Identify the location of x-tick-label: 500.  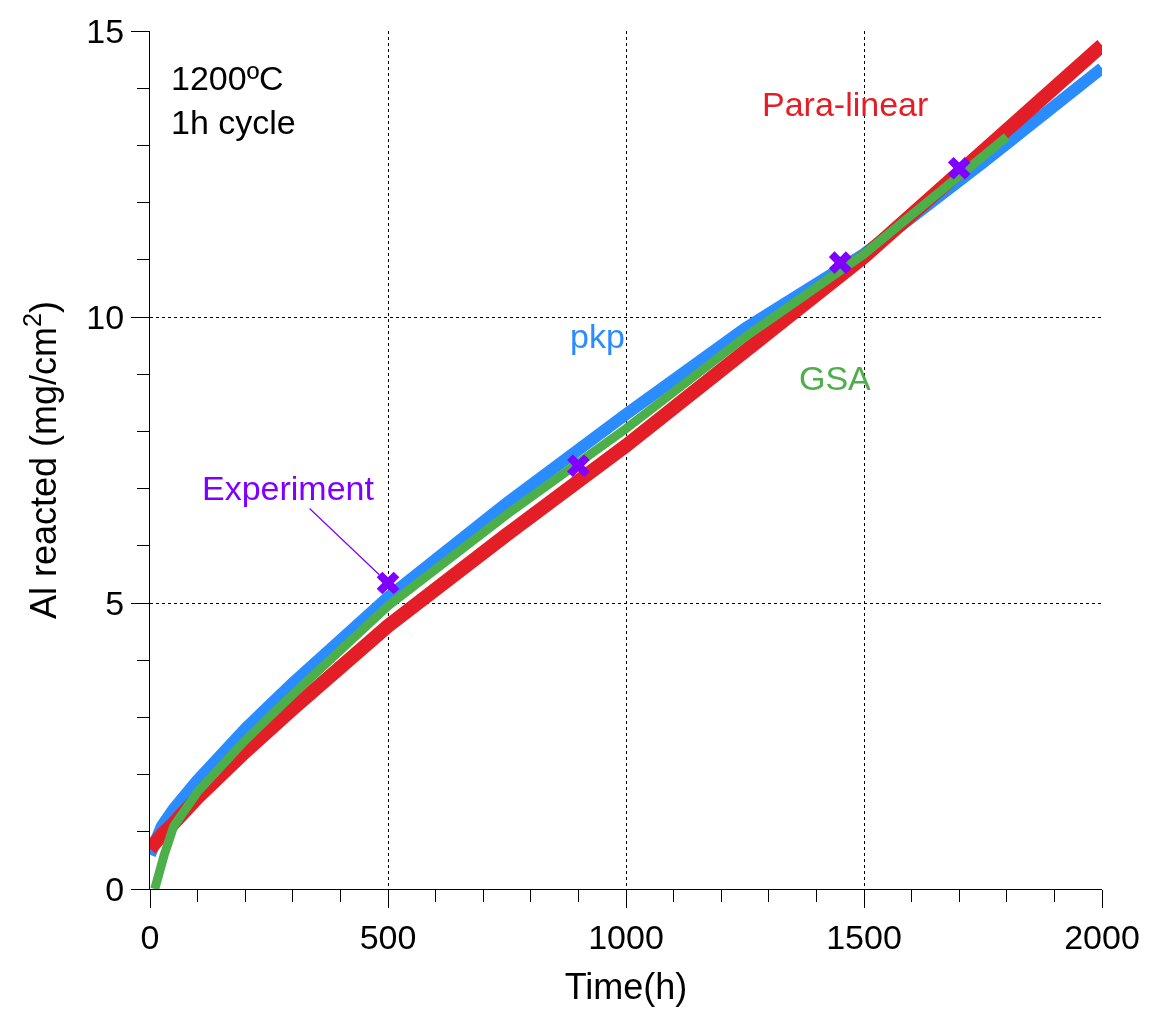
(388, 936).